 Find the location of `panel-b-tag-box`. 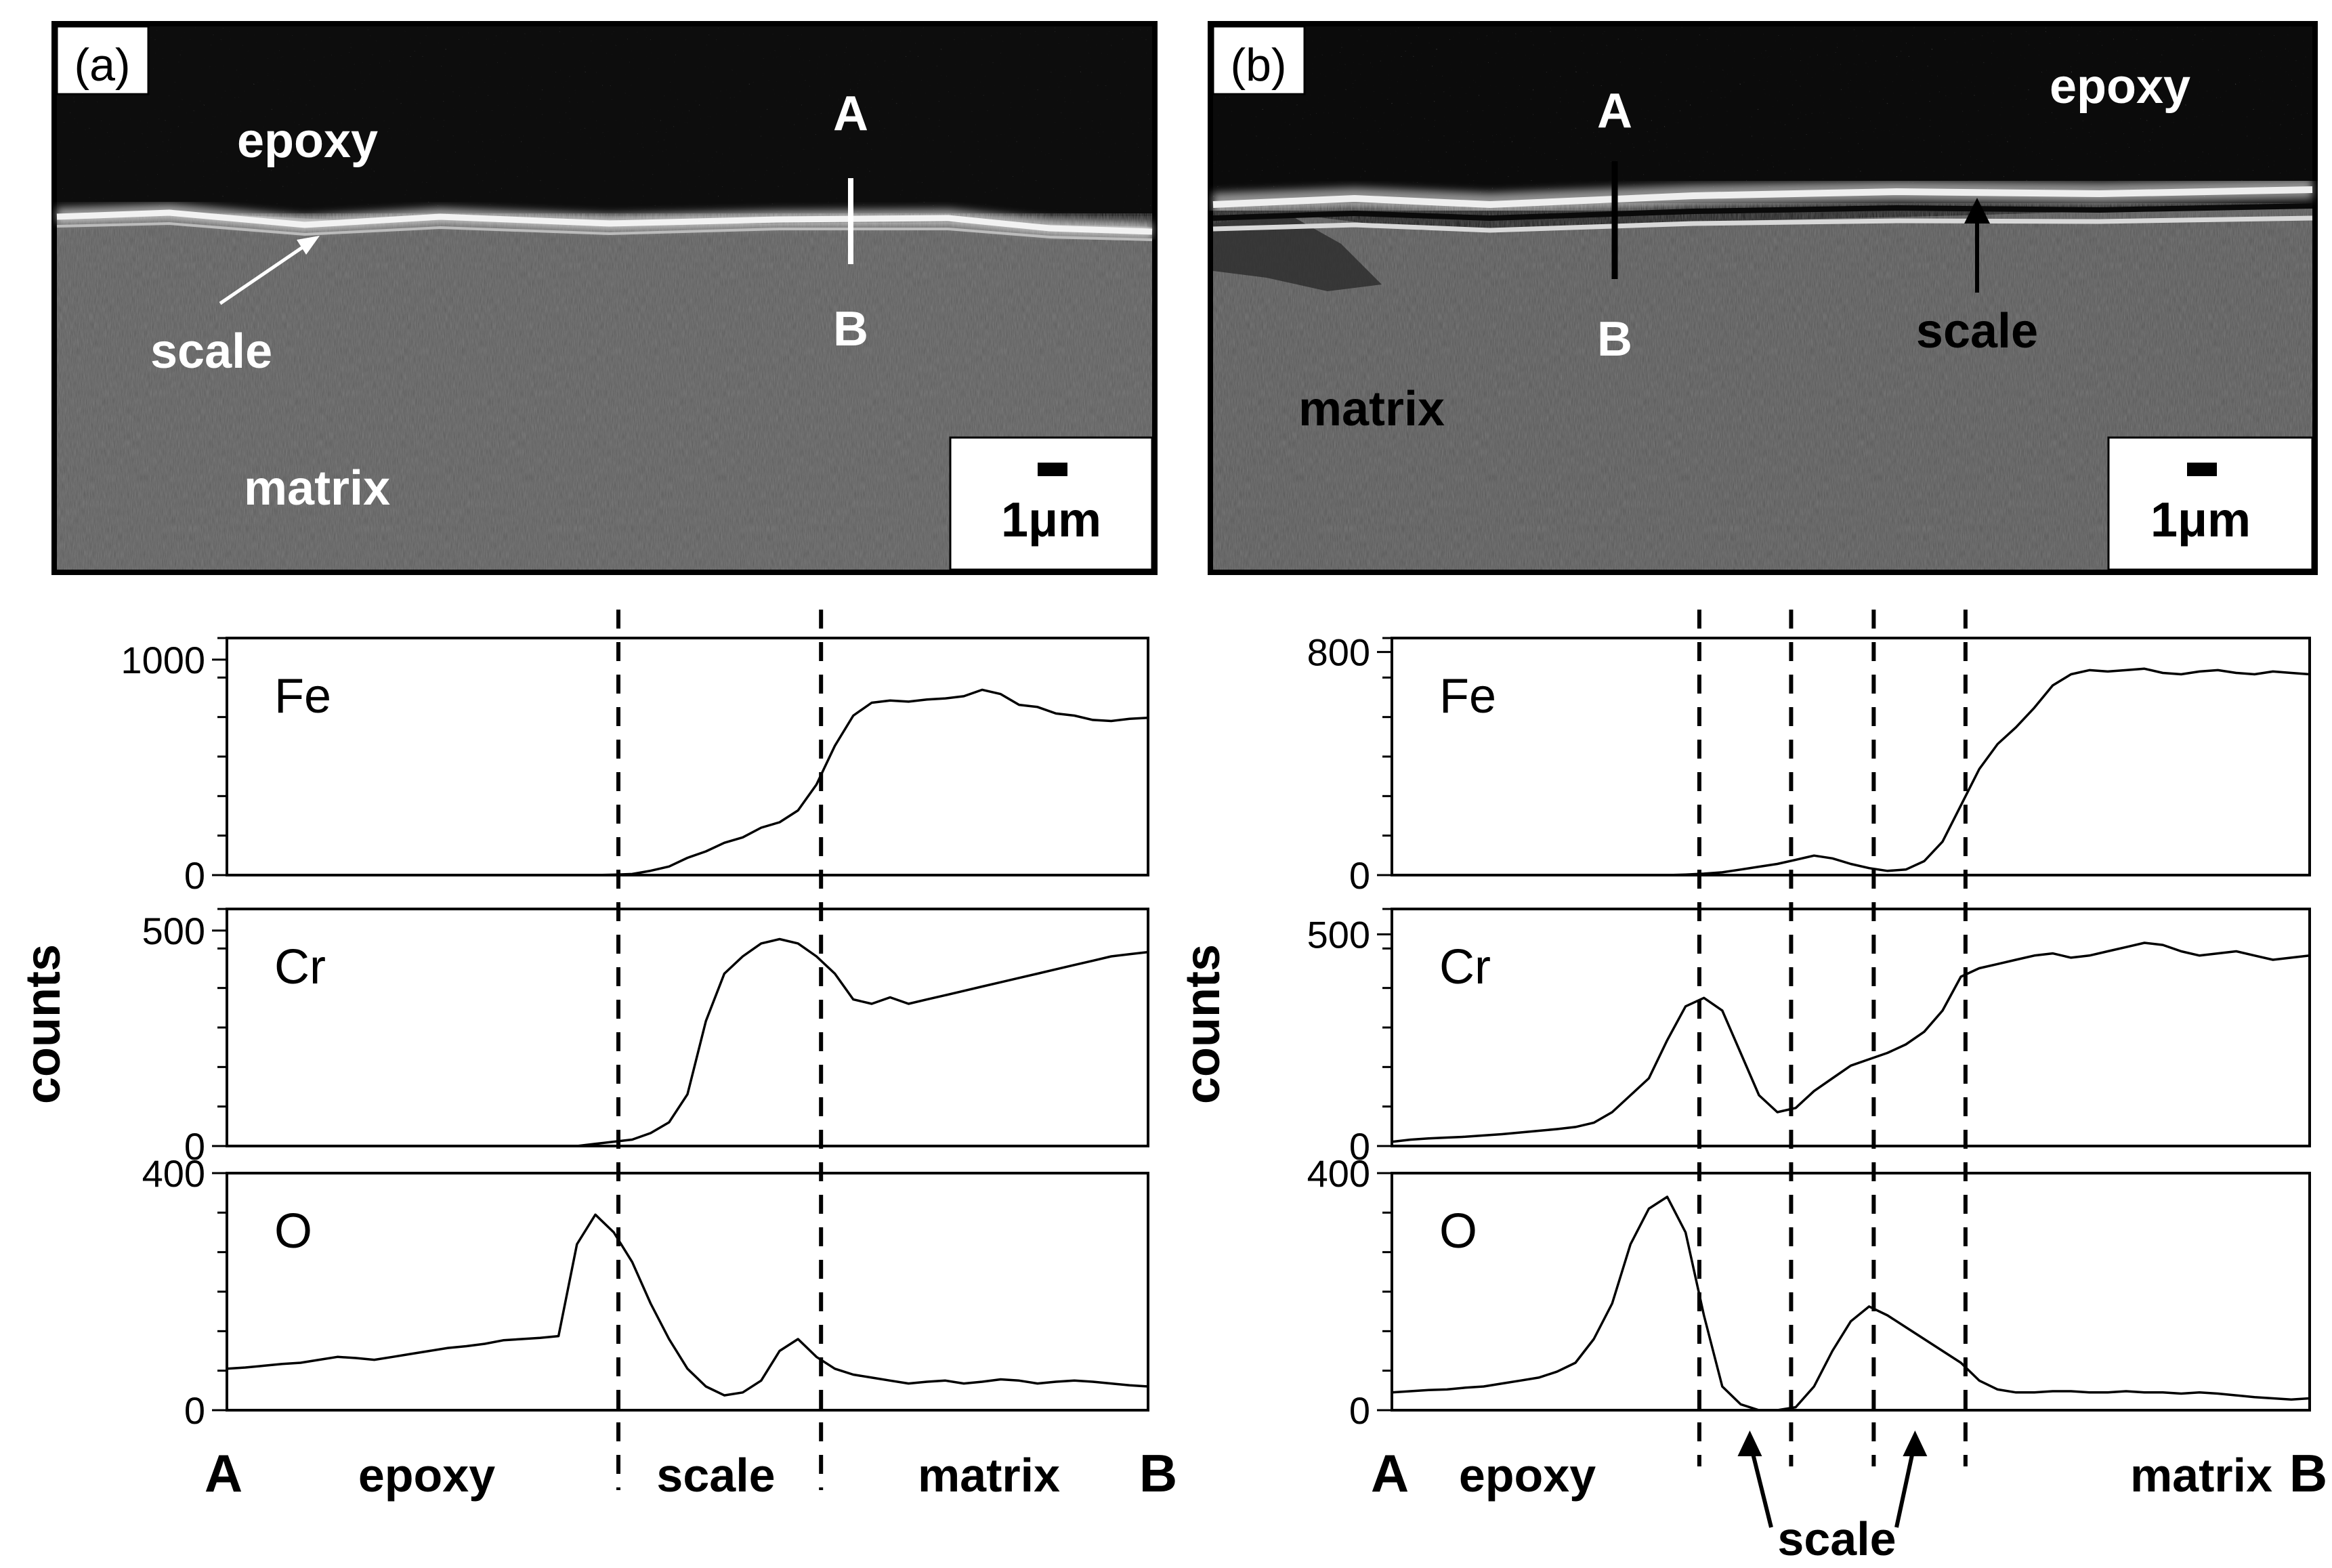

panel-b-tag-box is located at coordinates (1259, 61).